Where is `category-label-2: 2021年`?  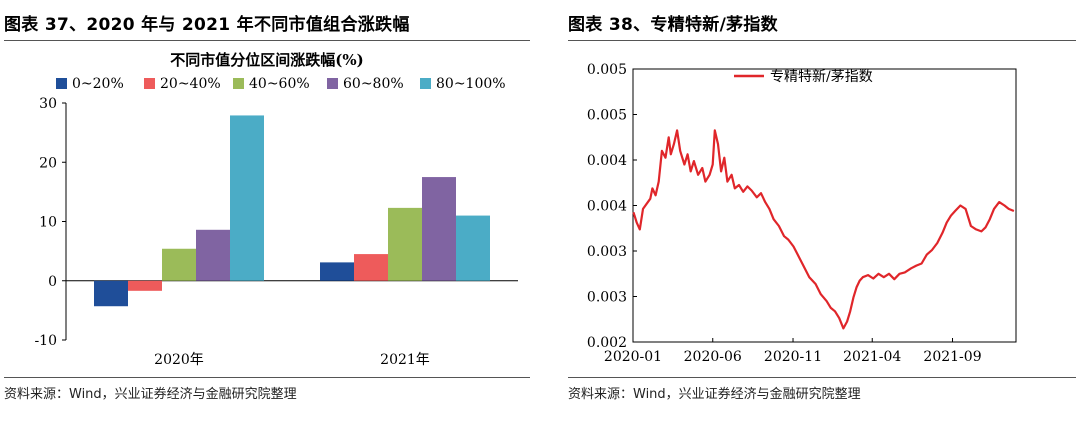
category-label-2: 2021年 is located at coordinates (405, 360).